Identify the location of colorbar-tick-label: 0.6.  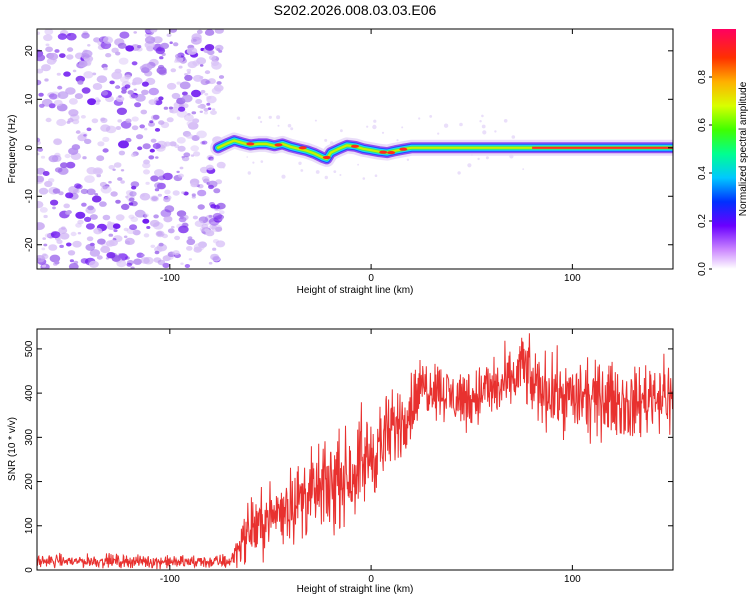
(702, 125).